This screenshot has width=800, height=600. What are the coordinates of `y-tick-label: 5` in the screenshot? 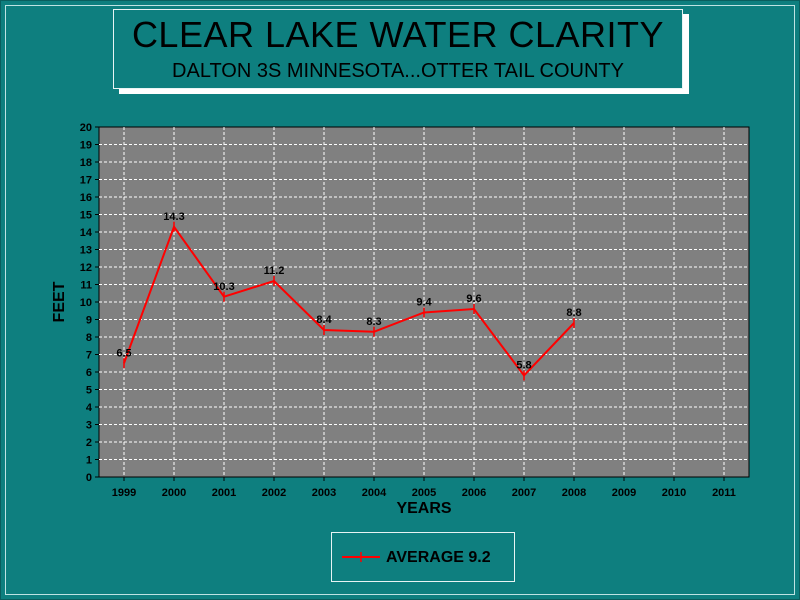 It's located at (89, 391).